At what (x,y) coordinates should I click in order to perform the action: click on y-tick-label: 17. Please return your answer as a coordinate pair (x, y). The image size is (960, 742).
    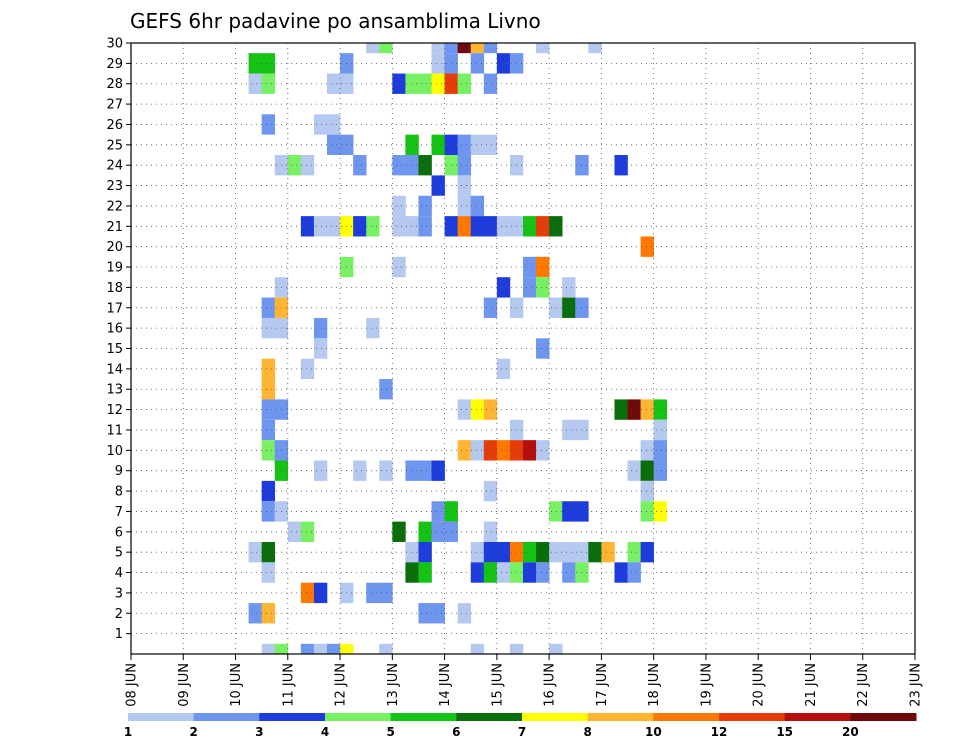
    Looking at the image, I should click on (114, 308).